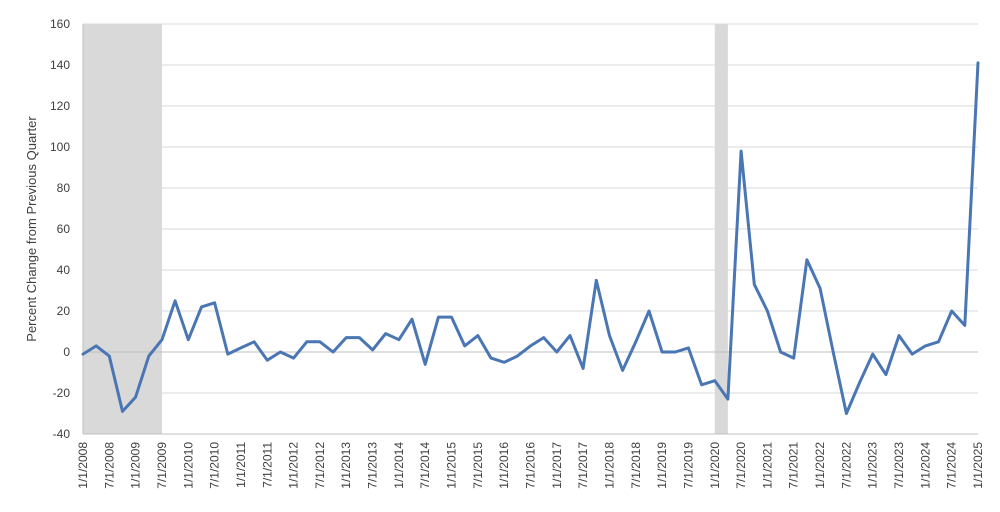 The width and height of the screenshot is (1000, 512). Describe the element at coordinates (294, 465) in the screenshot. I see `x-tick-label: 1/1/2012` at that location.